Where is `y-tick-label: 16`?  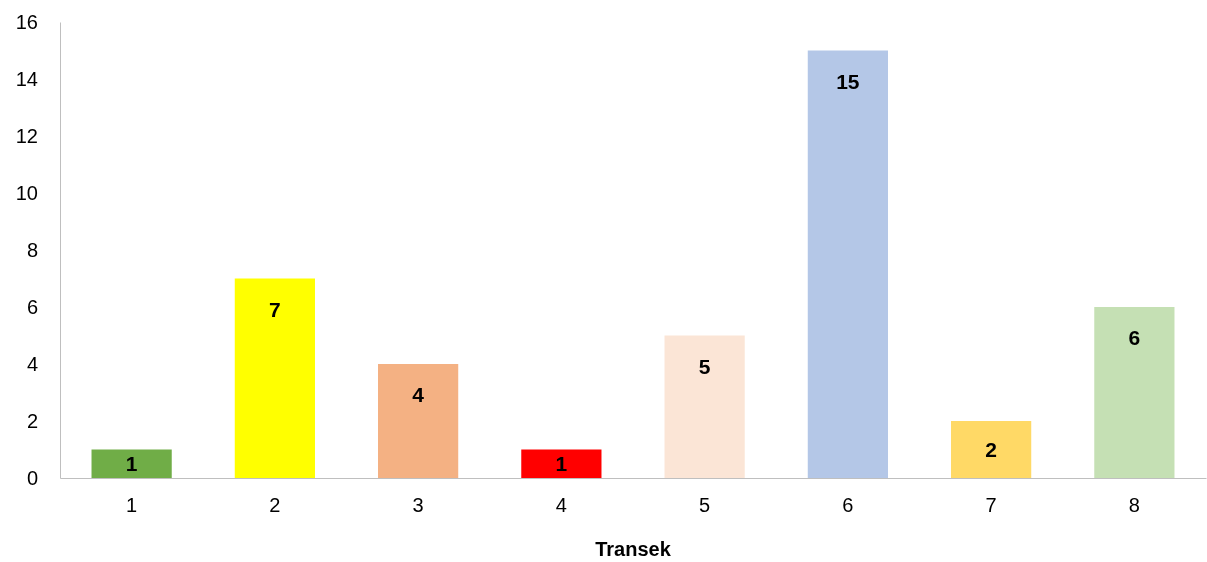
y-tick-label: 16 is located at coordinates (26, 21).